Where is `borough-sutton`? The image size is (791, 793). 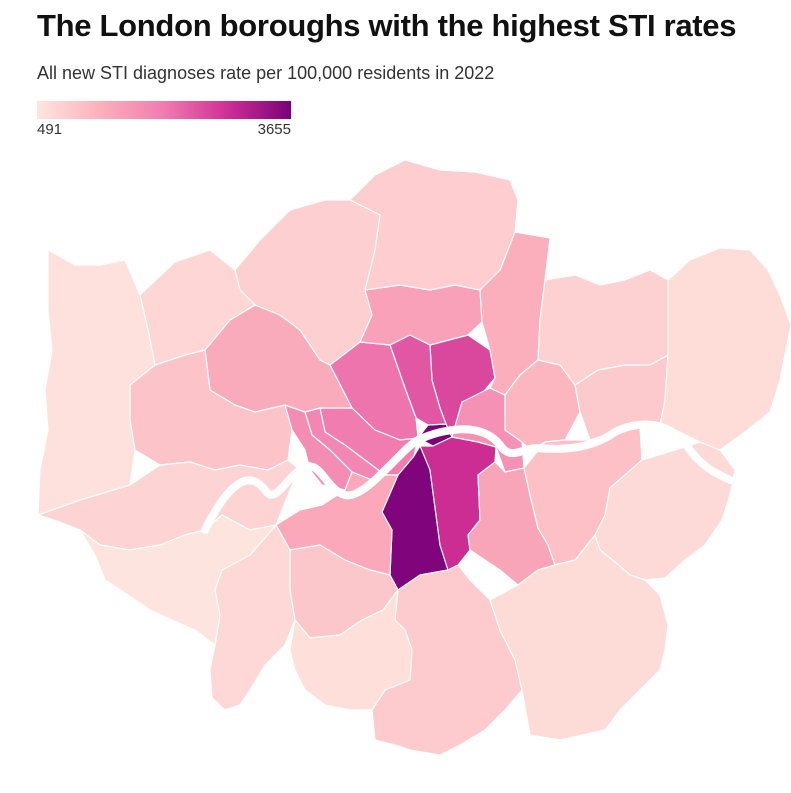 borough-sutton is located at coordinates (351, 650).